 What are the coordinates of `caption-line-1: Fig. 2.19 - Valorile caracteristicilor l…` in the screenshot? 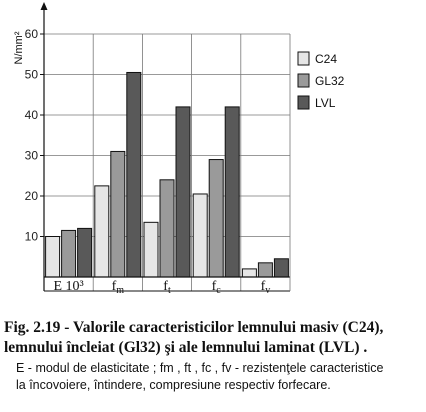 It's located at (194, 327).